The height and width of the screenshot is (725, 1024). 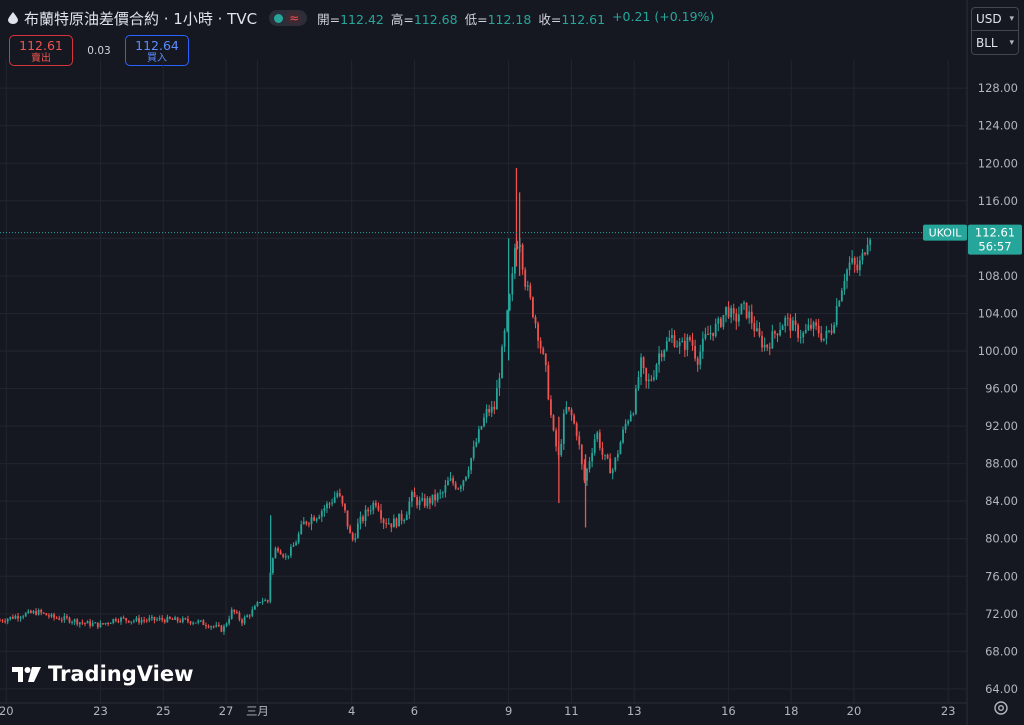 I want to click on logo-text: TradingView, so click(x=121, y=674).